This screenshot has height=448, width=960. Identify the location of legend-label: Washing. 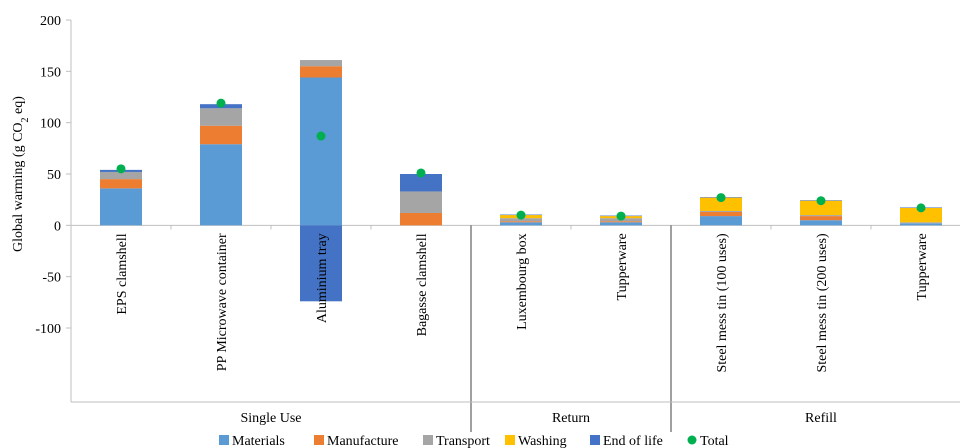
(542, 441).